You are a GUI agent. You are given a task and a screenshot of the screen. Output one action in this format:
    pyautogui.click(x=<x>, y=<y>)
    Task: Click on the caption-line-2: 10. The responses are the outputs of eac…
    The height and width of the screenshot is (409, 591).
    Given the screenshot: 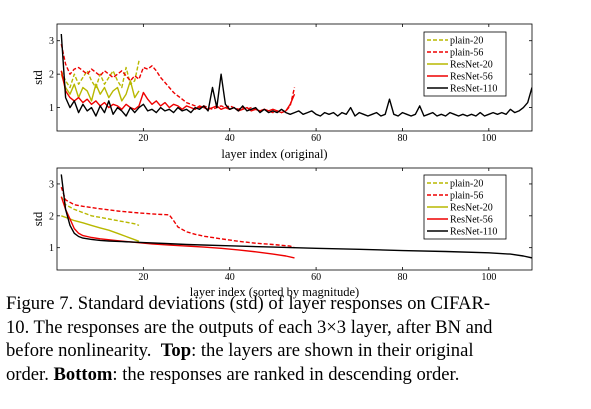 What is the action you would take?
    pyautogui.click(x=249, y=327)
    